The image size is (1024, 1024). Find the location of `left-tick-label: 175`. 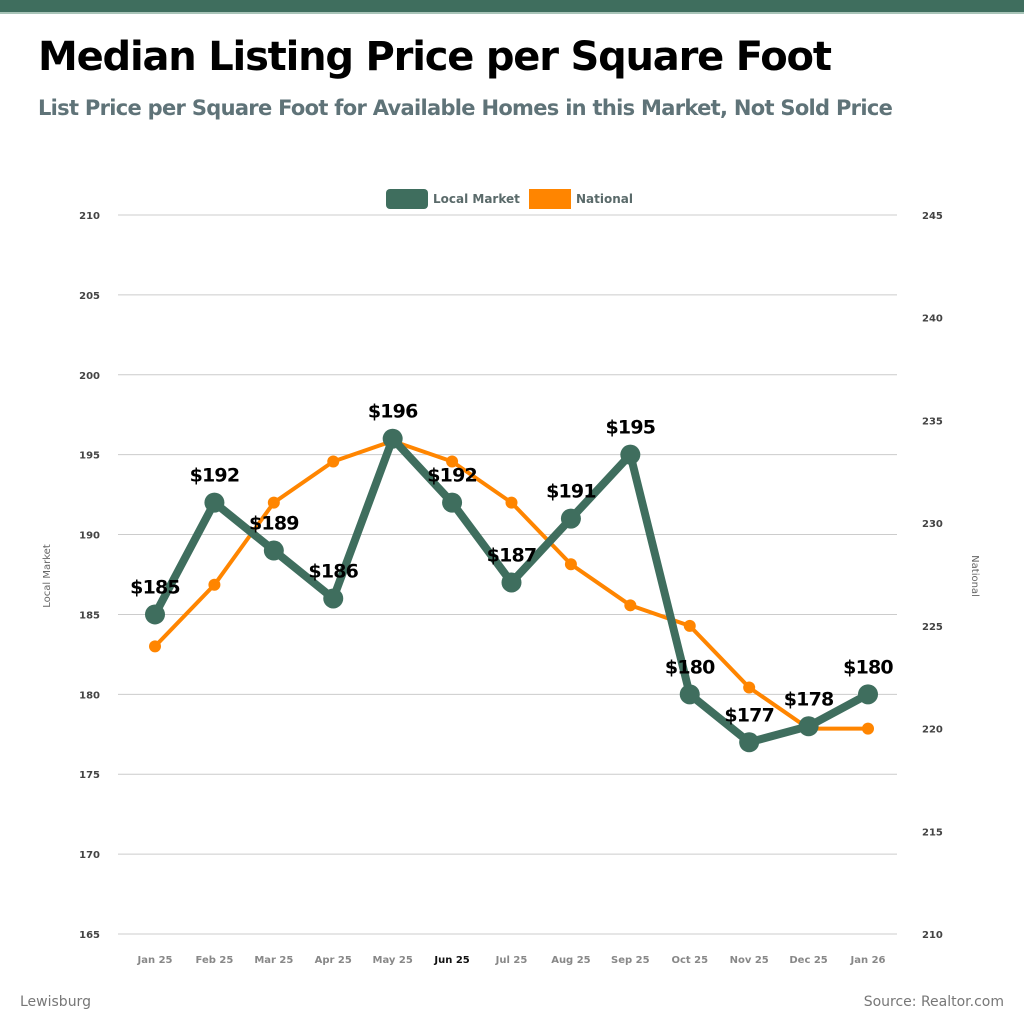

left-tick-label: 175 is located at coordinates (89, 775).